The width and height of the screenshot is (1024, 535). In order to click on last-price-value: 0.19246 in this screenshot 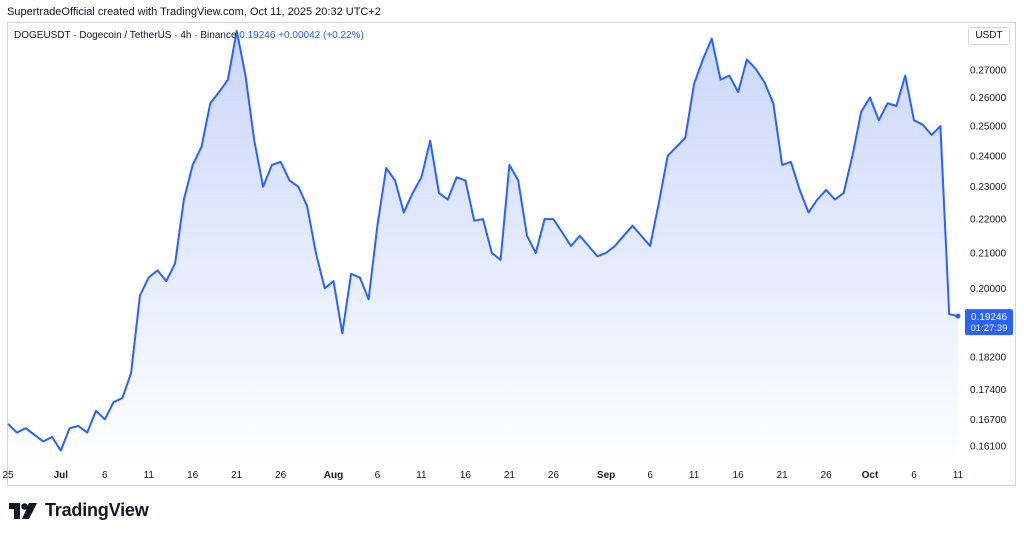, I will do `click(989, 317)`.